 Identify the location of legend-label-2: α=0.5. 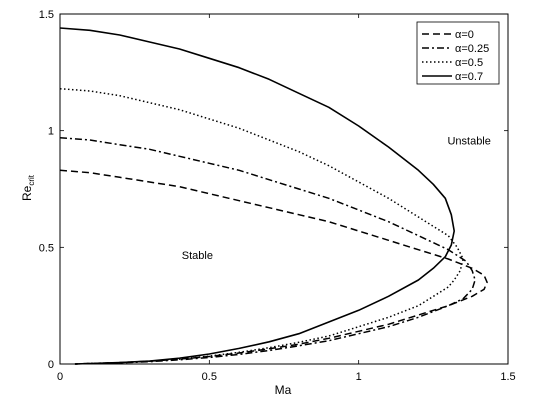
(469, 63).